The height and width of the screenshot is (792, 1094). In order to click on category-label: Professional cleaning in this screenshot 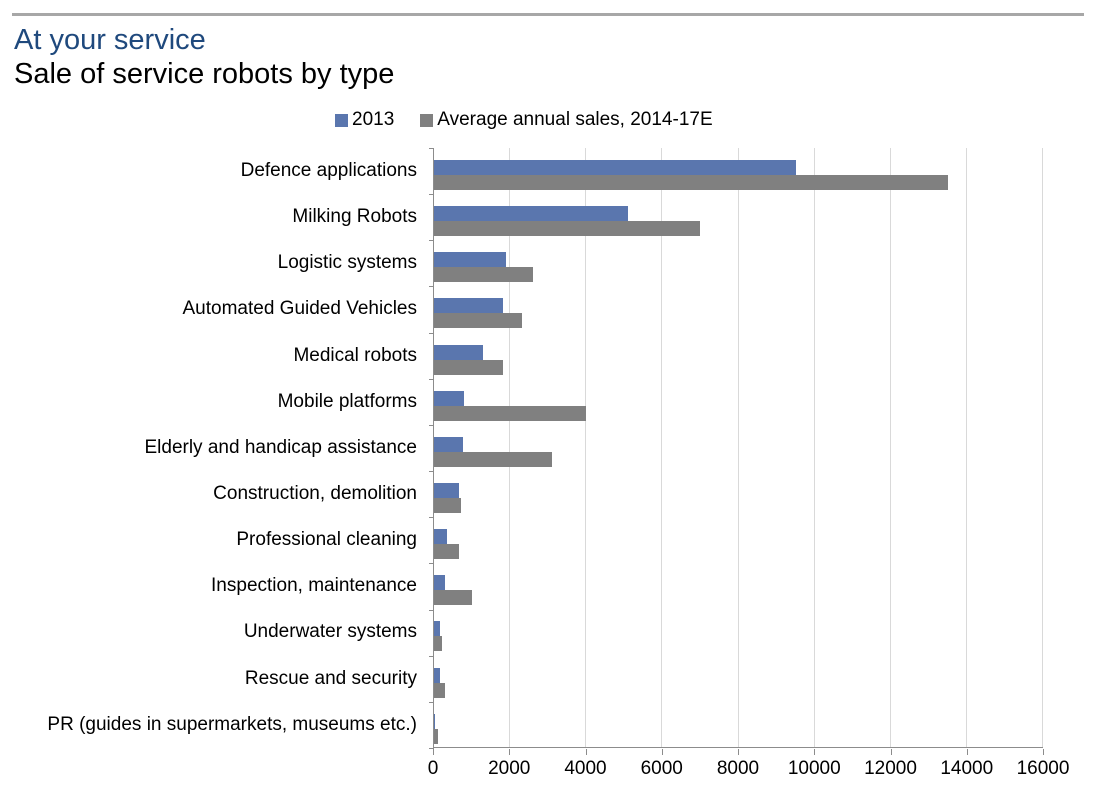, I will do `click(326, 540)`.